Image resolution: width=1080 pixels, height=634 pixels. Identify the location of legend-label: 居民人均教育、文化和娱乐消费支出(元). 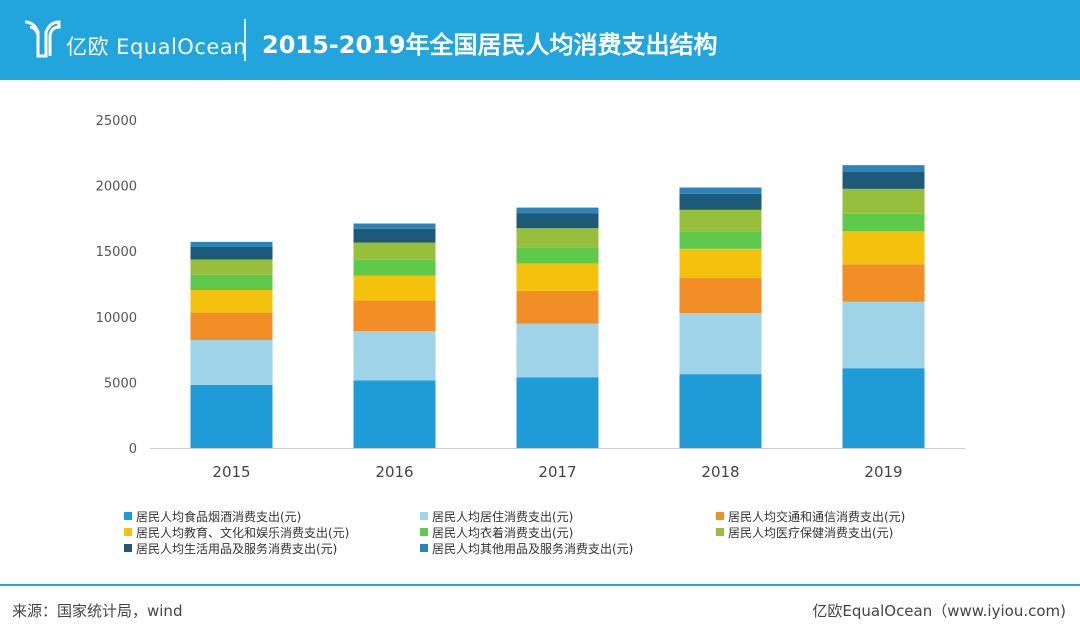
(243, 533).